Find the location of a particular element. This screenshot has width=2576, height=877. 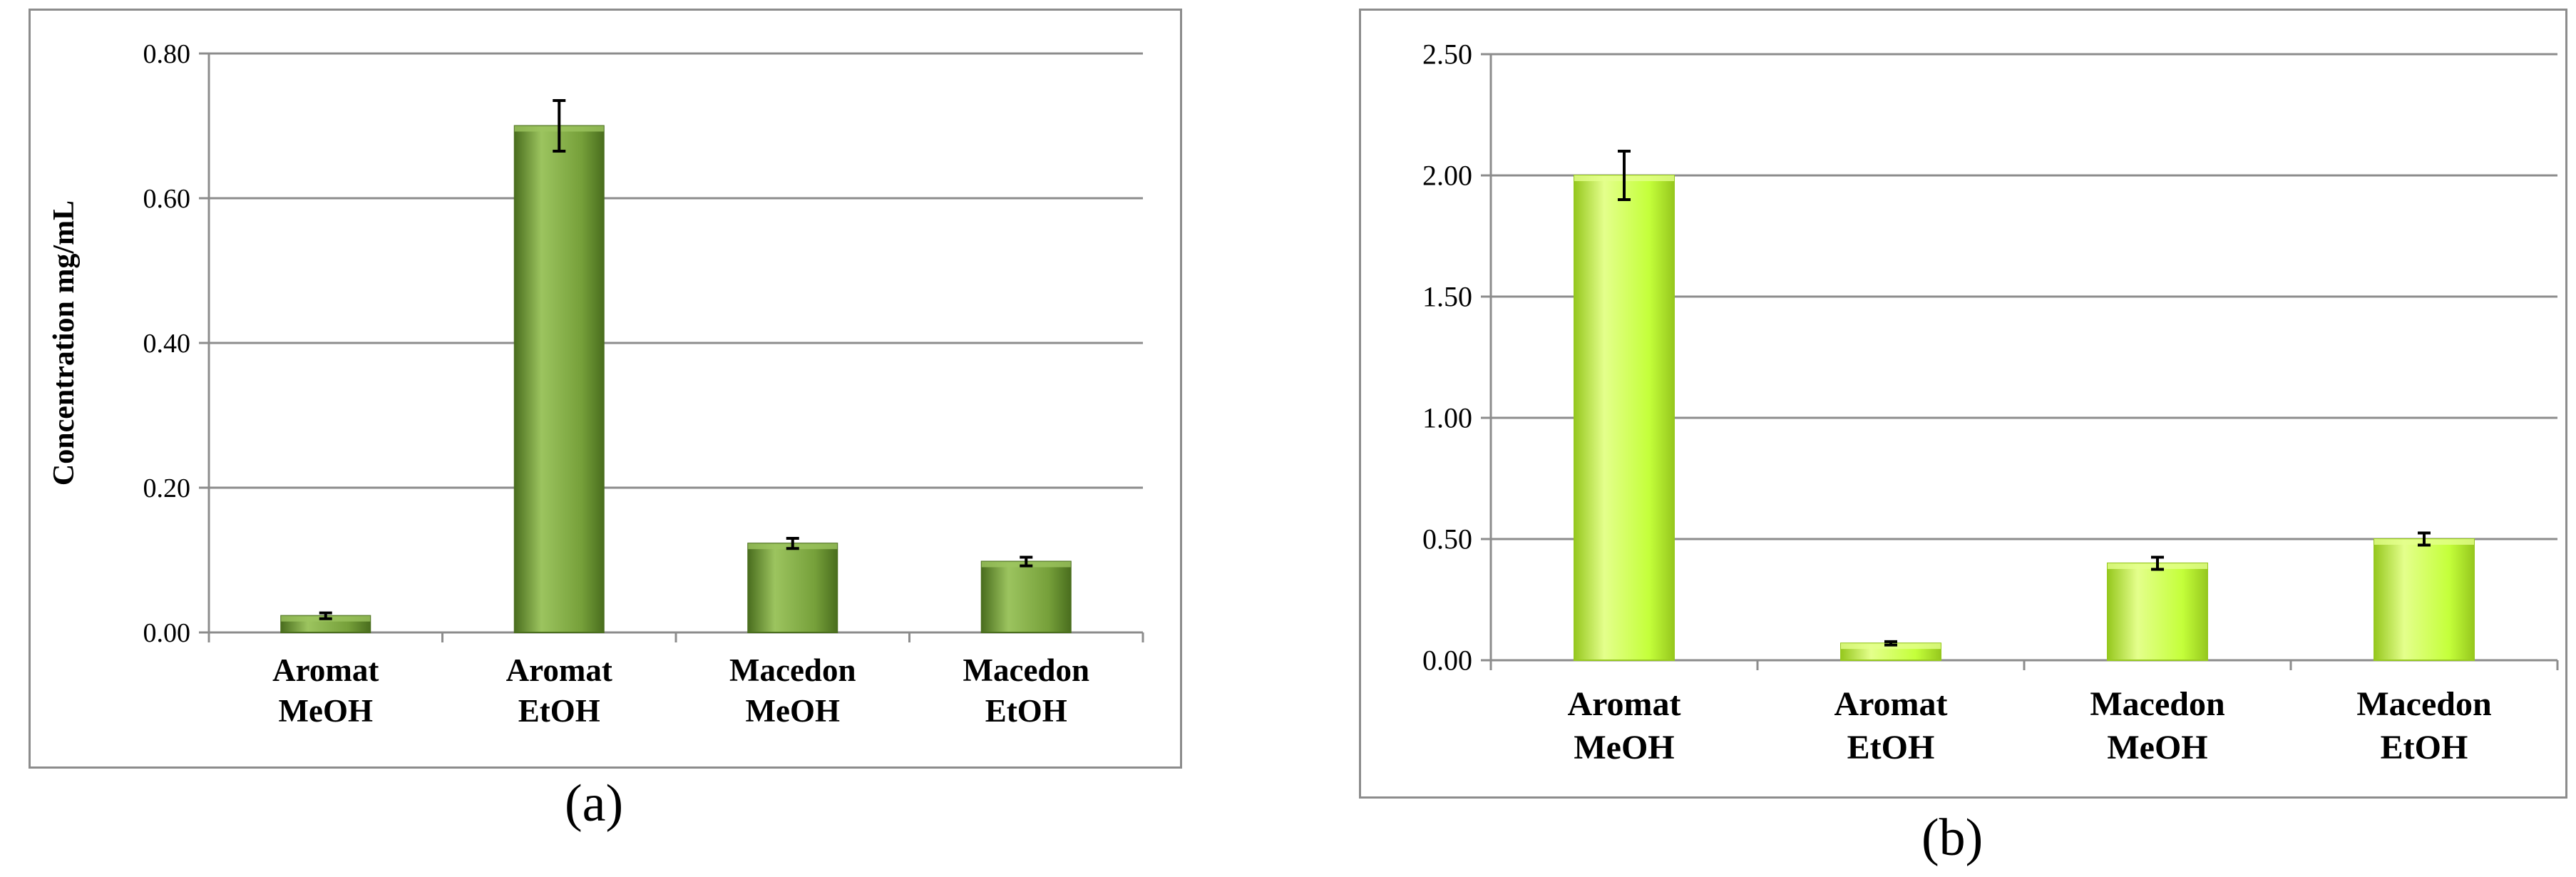

y-tick-label: 2.50 is located at coordinates (1447, 55).